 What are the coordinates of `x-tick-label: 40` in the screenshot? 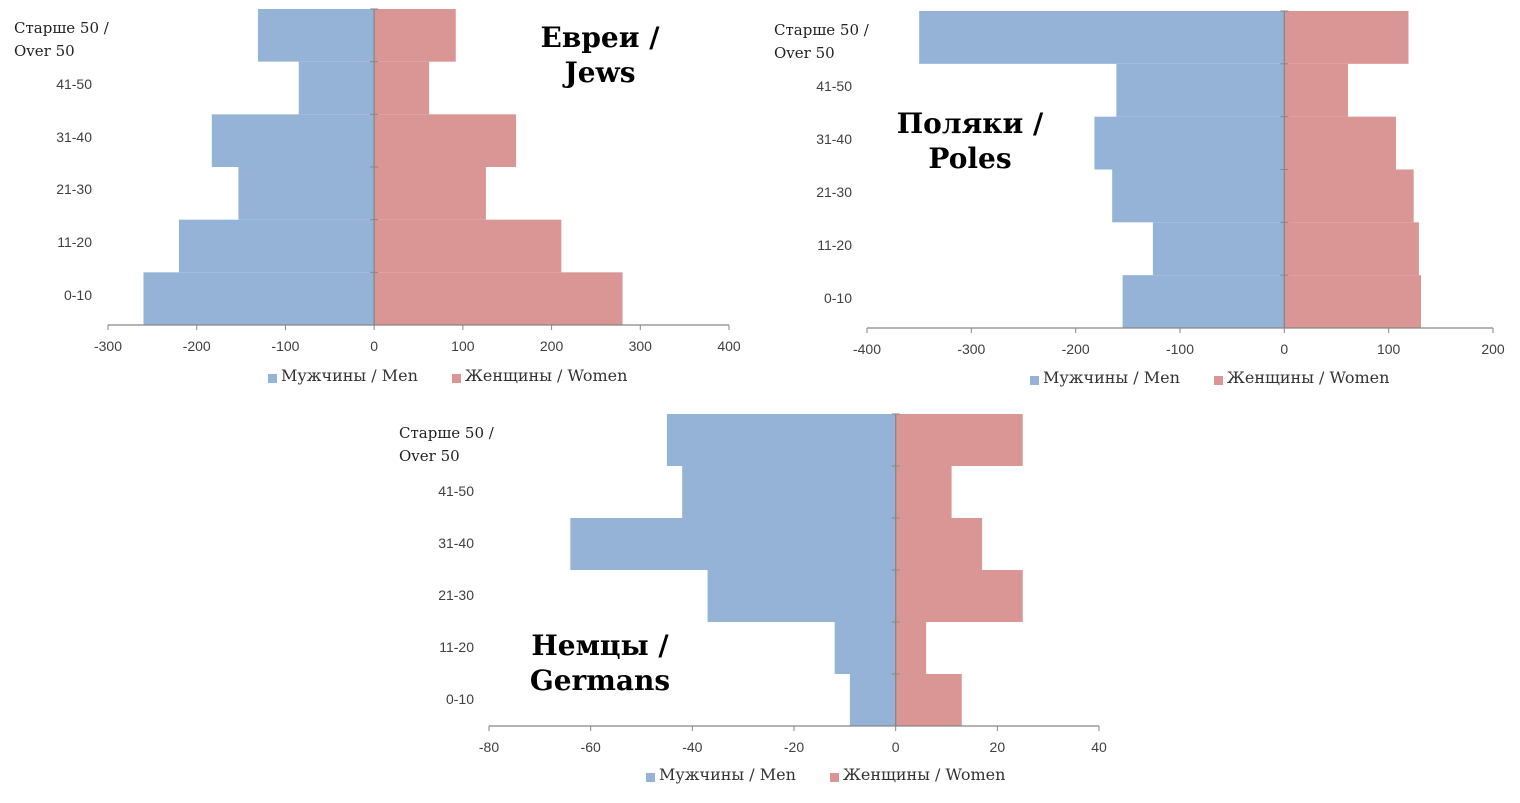 It's located at (1099, 747).